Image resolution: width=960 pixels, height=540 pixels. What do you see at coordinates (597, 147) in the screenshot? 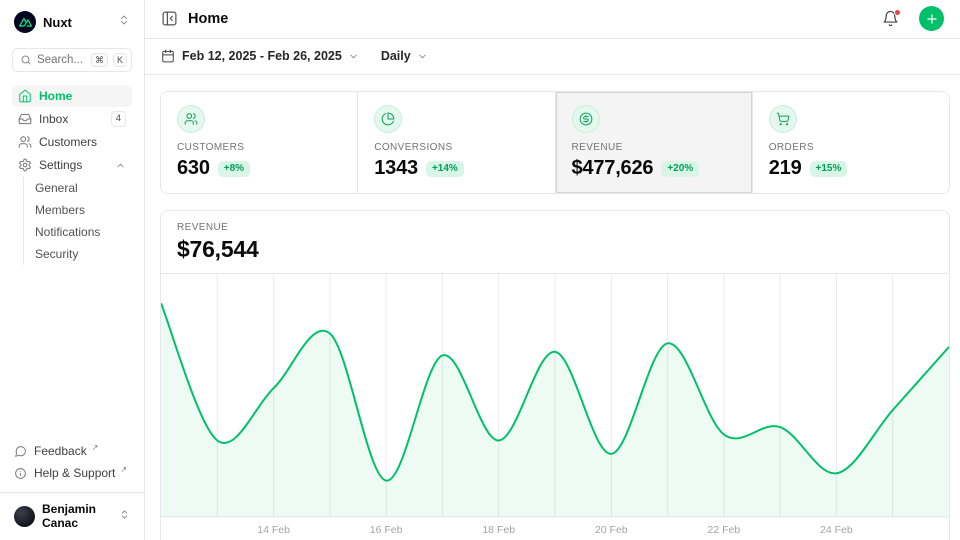
I see `stat-label: REVENUE` at bounding box center [597, 147].